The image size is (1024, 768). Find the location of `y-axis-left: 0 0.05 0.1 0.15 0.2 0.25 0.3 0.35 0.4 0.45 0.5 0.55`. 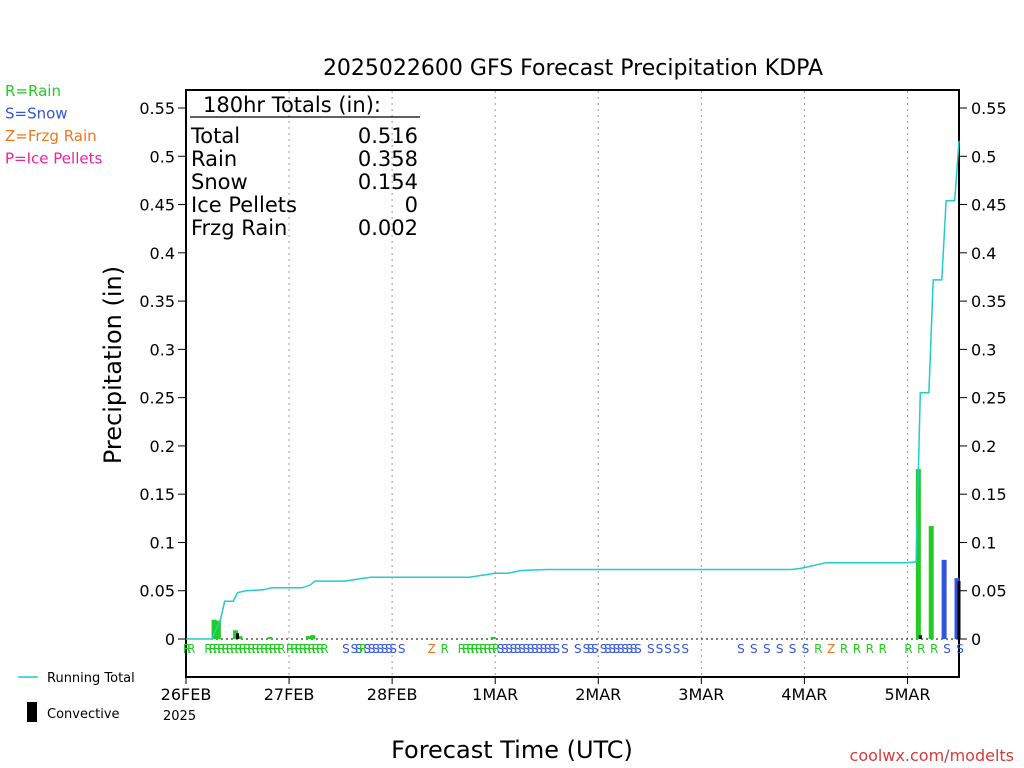

y-axis-left: 0 0.05 0.1 0.15 0.2 0.25 0.3 0.35 0.4 0.45 0.5 0.55 is located at coordinates (162, 374).